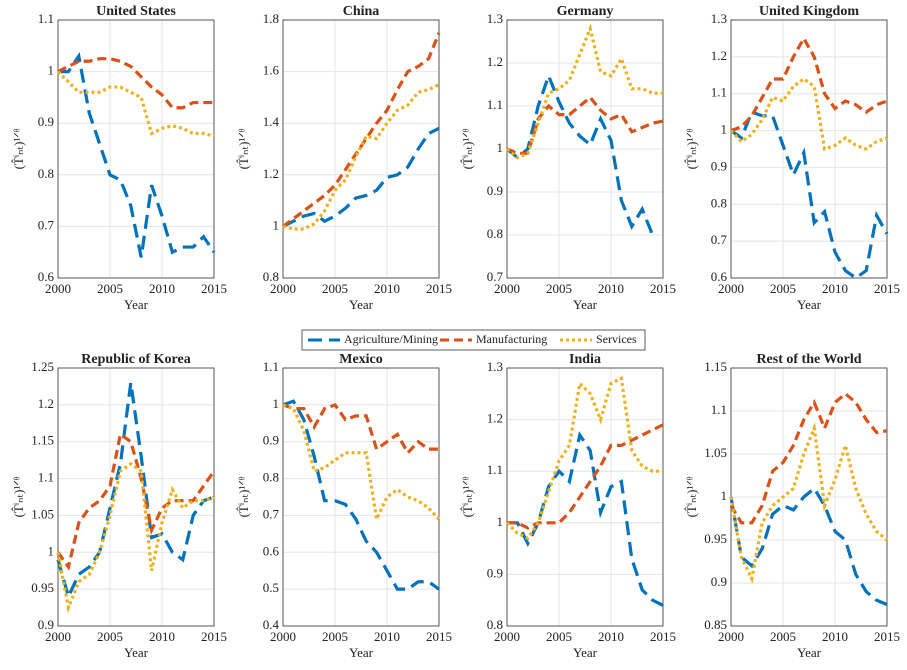 This screenshot has height=670, width=907. Describe the element at coordinates (271, 18) in the screenshot. I see `y-tick-label: 1.8` at that location.